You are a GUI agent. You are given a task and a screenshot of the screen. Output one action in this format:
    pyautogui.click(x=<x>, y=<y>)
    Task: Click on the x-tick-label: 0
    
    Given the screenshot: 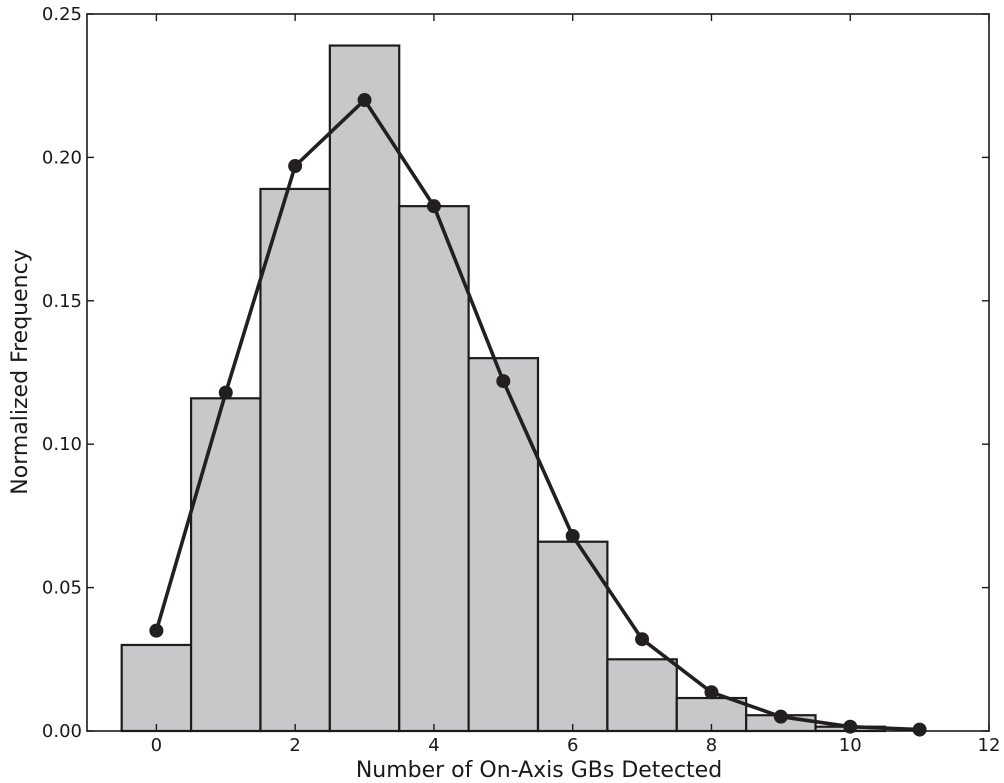 What is the action you would take?
    pyautogui.click(x=156, y=745)
    